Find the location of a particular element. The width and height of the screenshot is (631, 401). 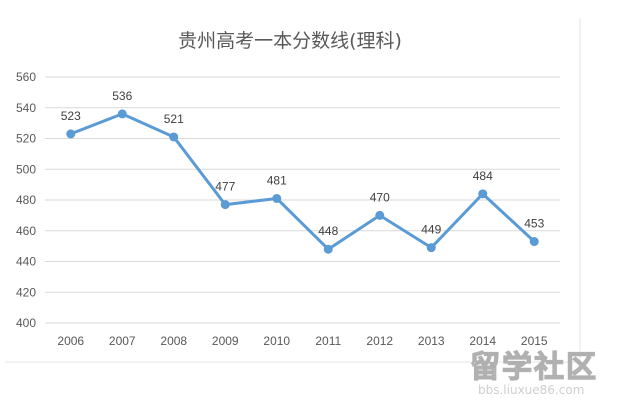

x-tick-label: 2006 is located at coordinates (70, 341).